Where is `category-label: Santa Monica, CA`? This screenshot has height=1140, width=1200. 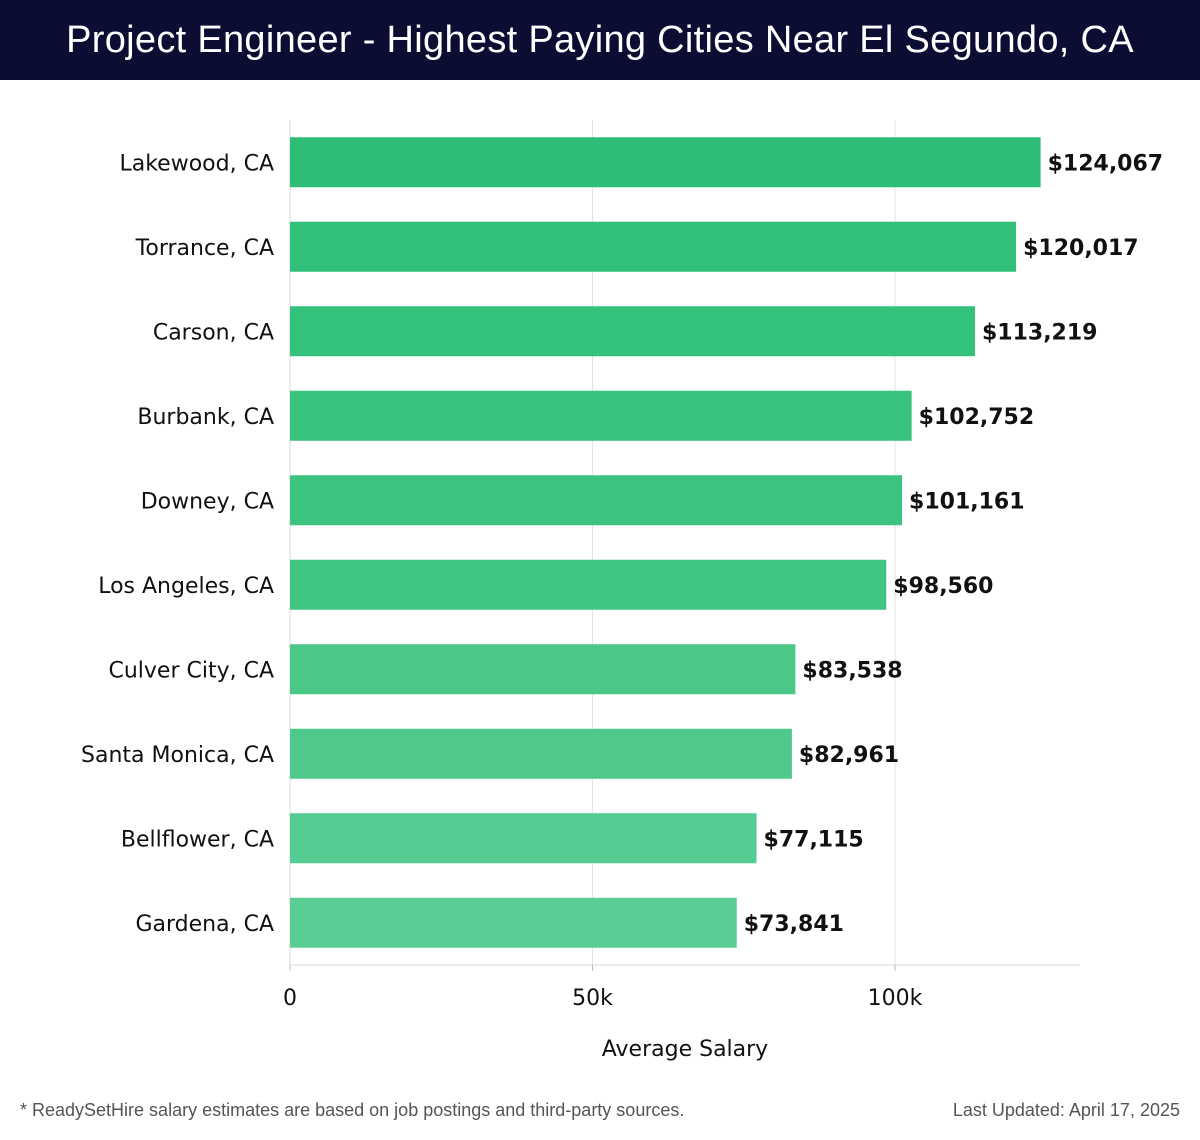
category-label: Santa Monica, CA is located at coordinates (177, 755).